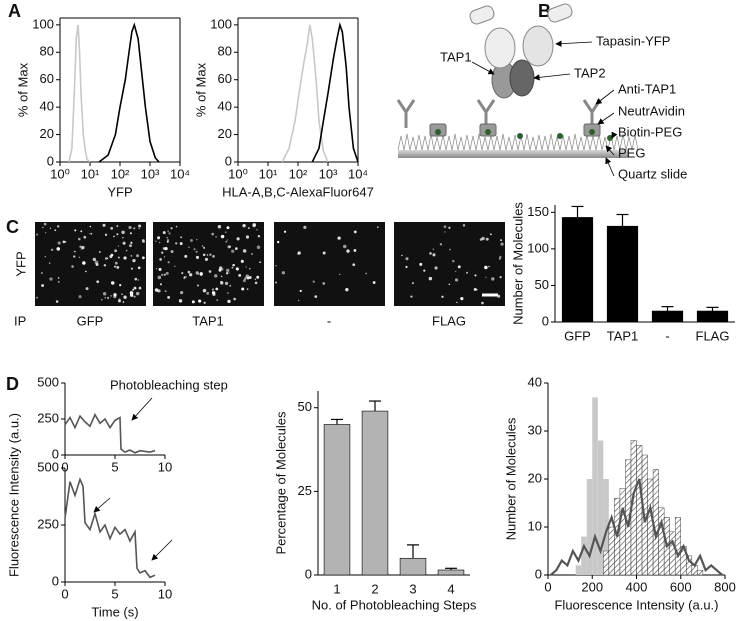 This screenshot has width=745, height=621. I want to click on y-tick-label: 40, so click(225, 106).